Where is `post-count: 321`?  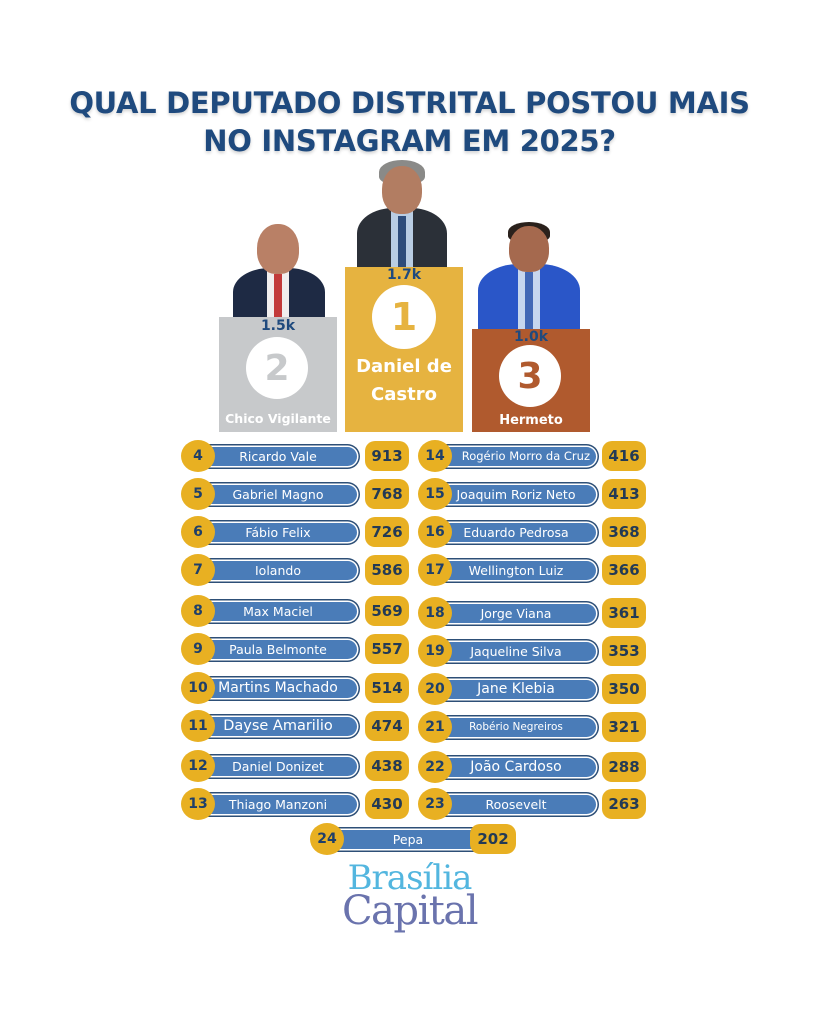 post-count: 321 is located at coordinates (624, 727).